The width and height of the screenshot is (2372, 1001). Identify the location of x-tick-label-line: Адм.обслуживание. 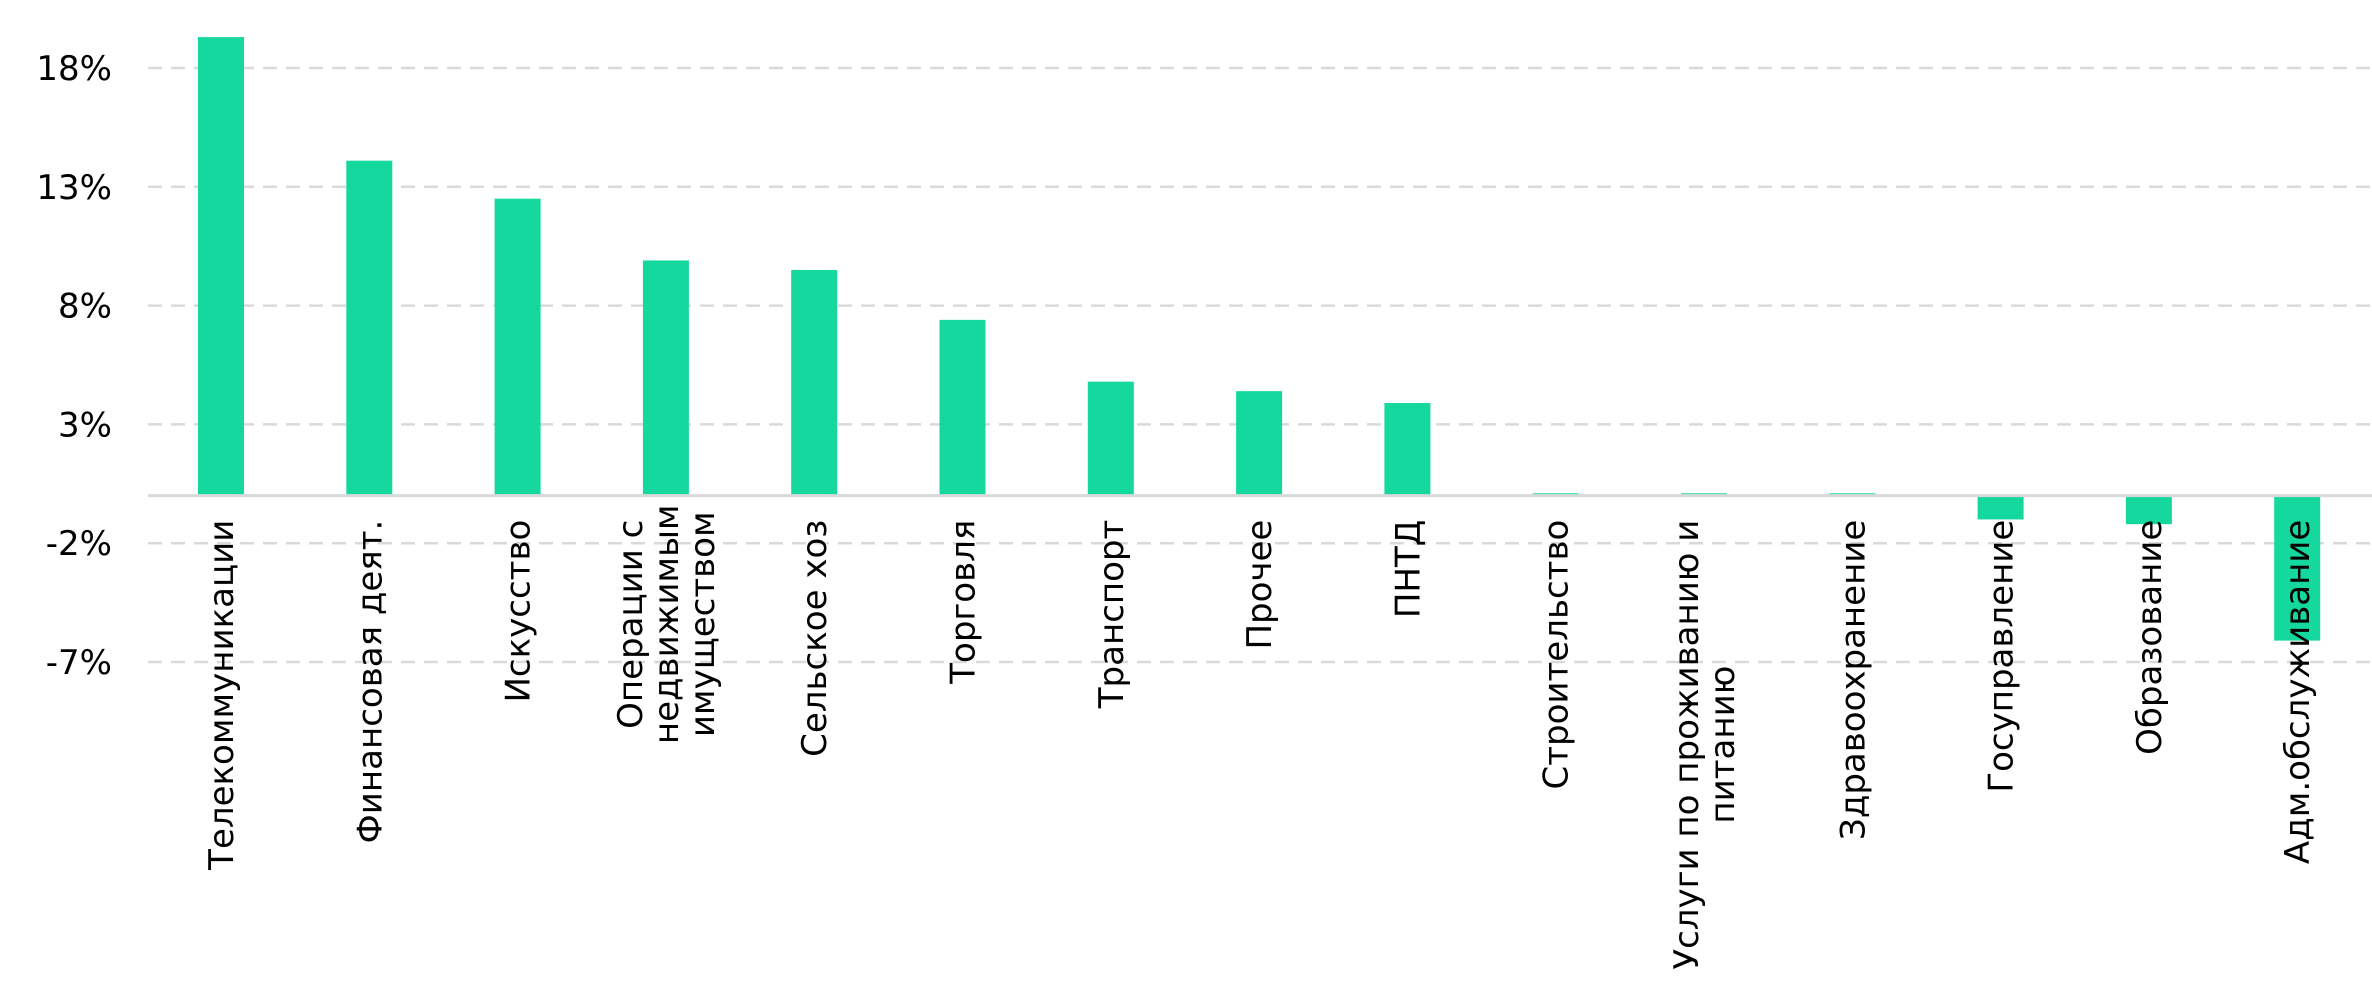
(2298, 692).